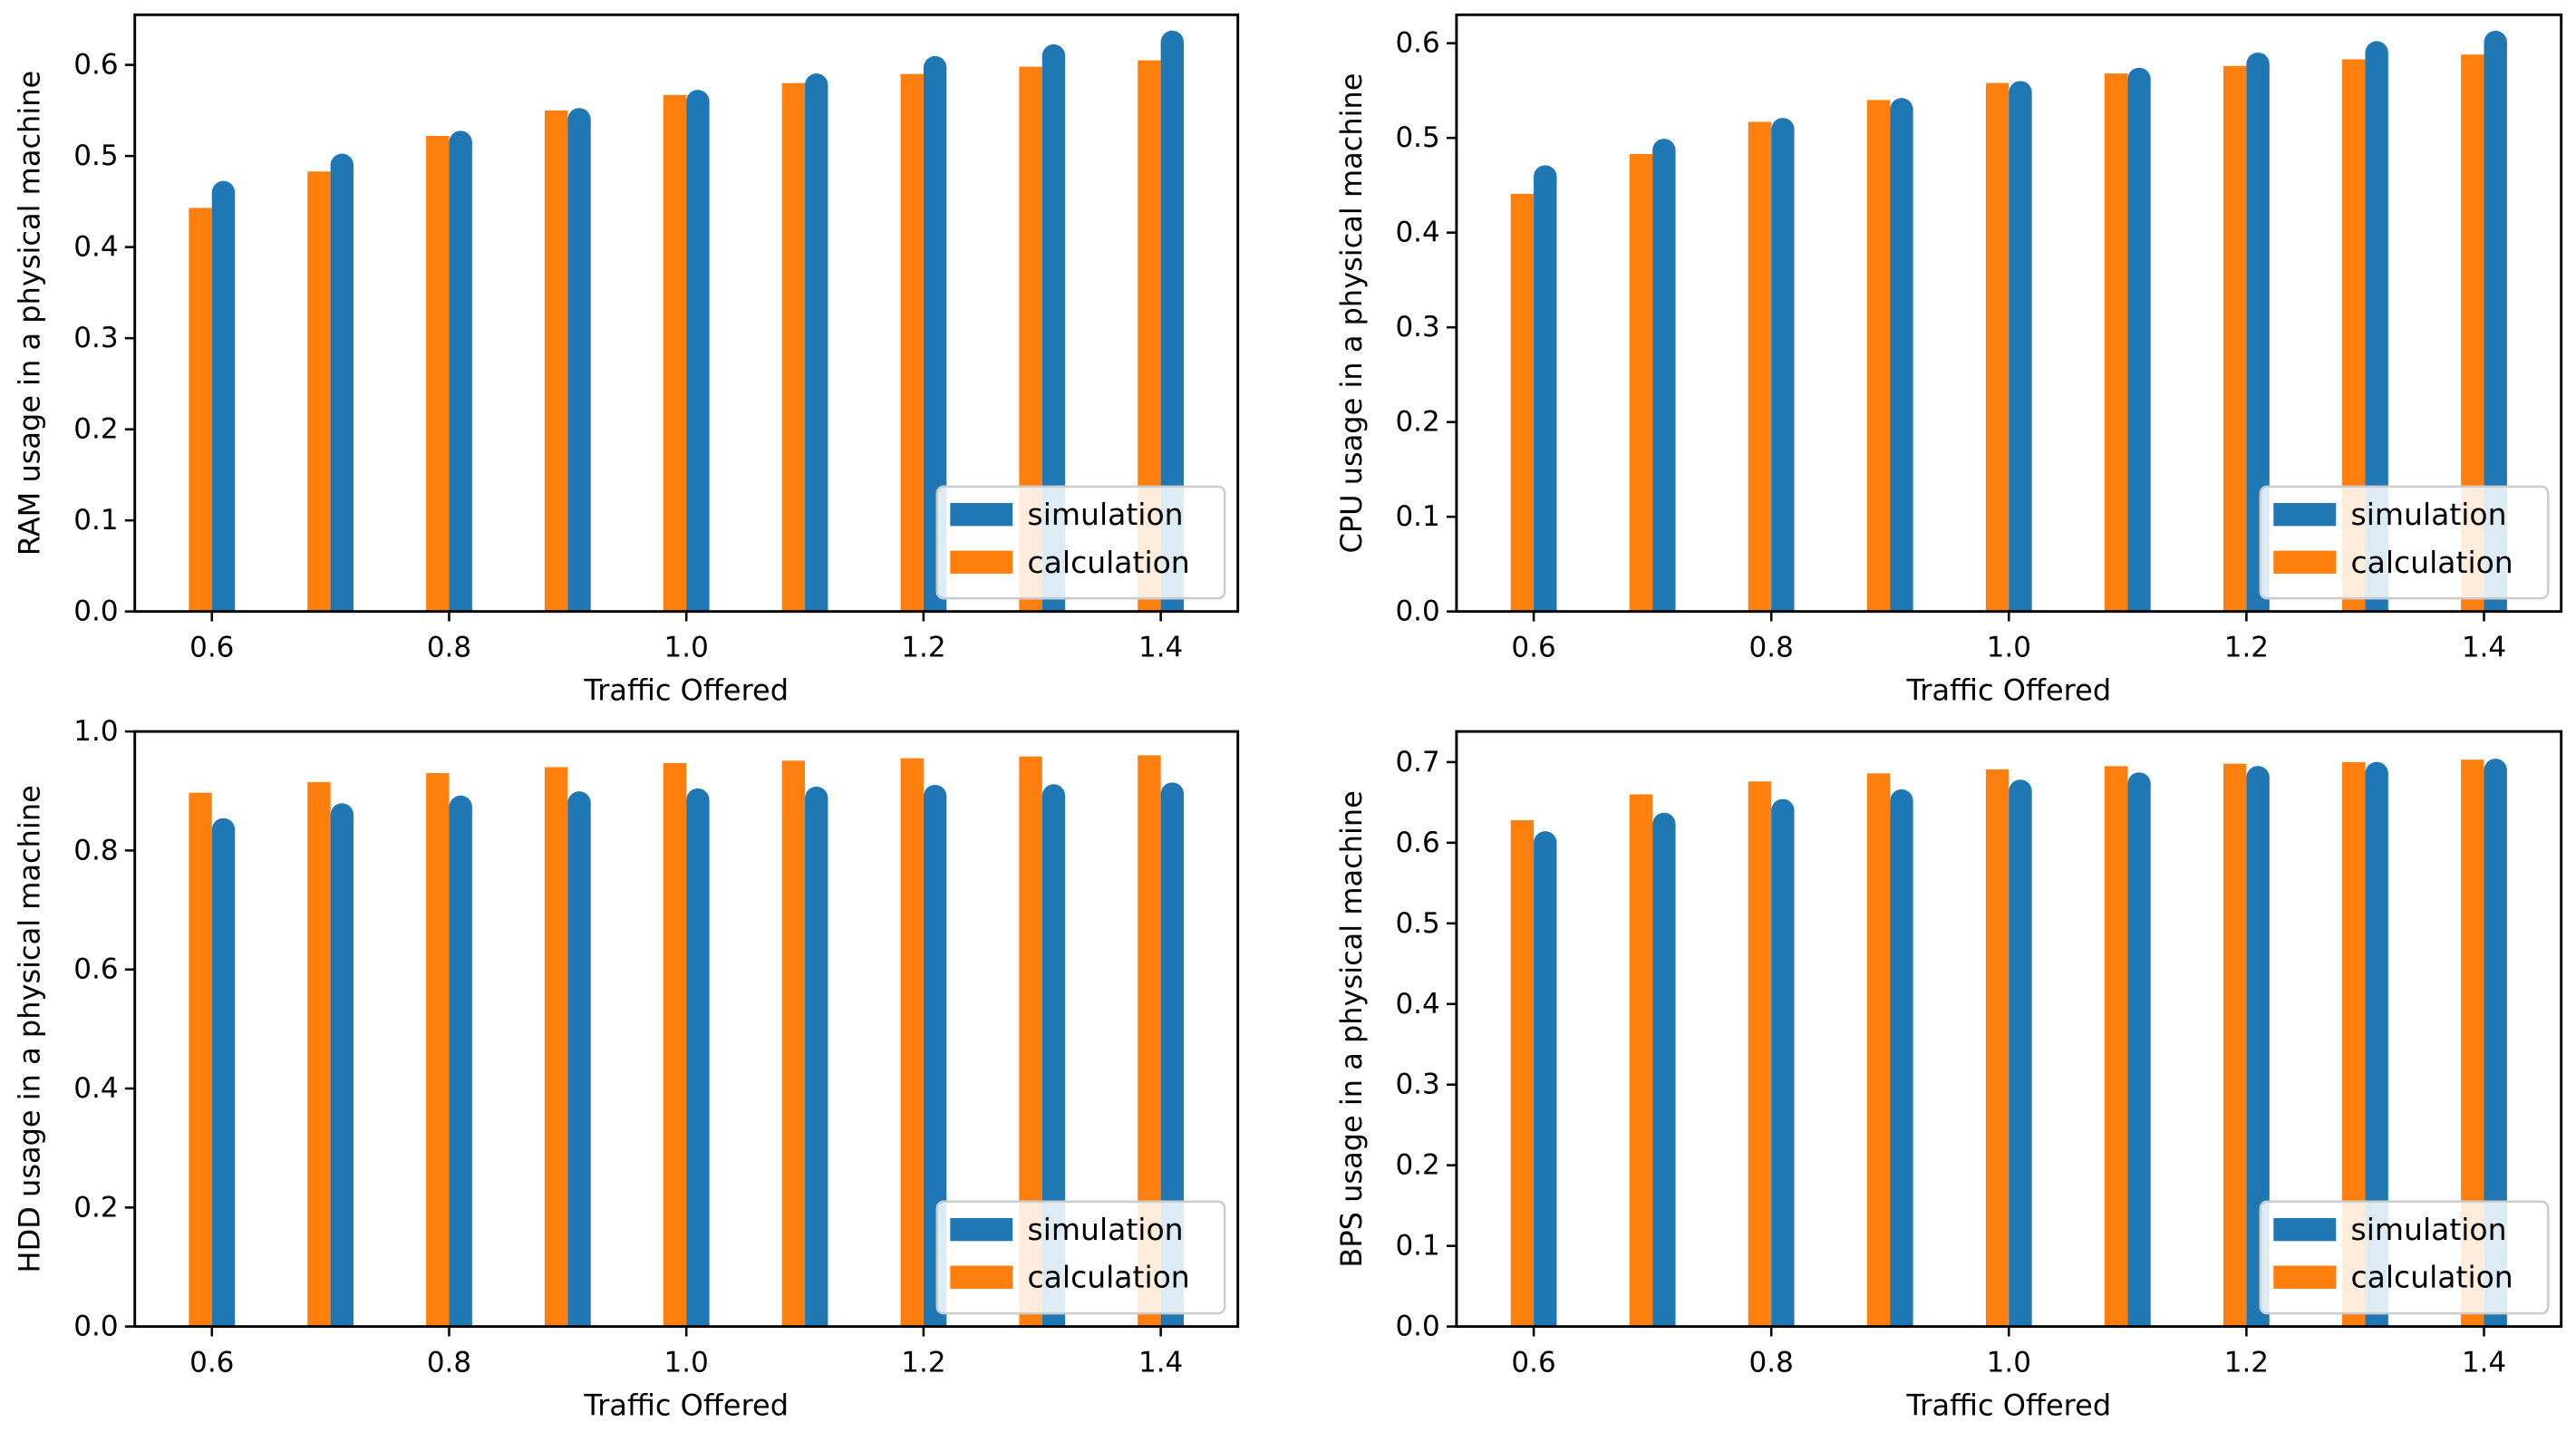 Image resolution: width=2576 pixels, height=1432 pixels. Describe the element at coordinates (95, 1327) in the screenshot. I see `hdd-y-tick-label: 0.0` at that location.